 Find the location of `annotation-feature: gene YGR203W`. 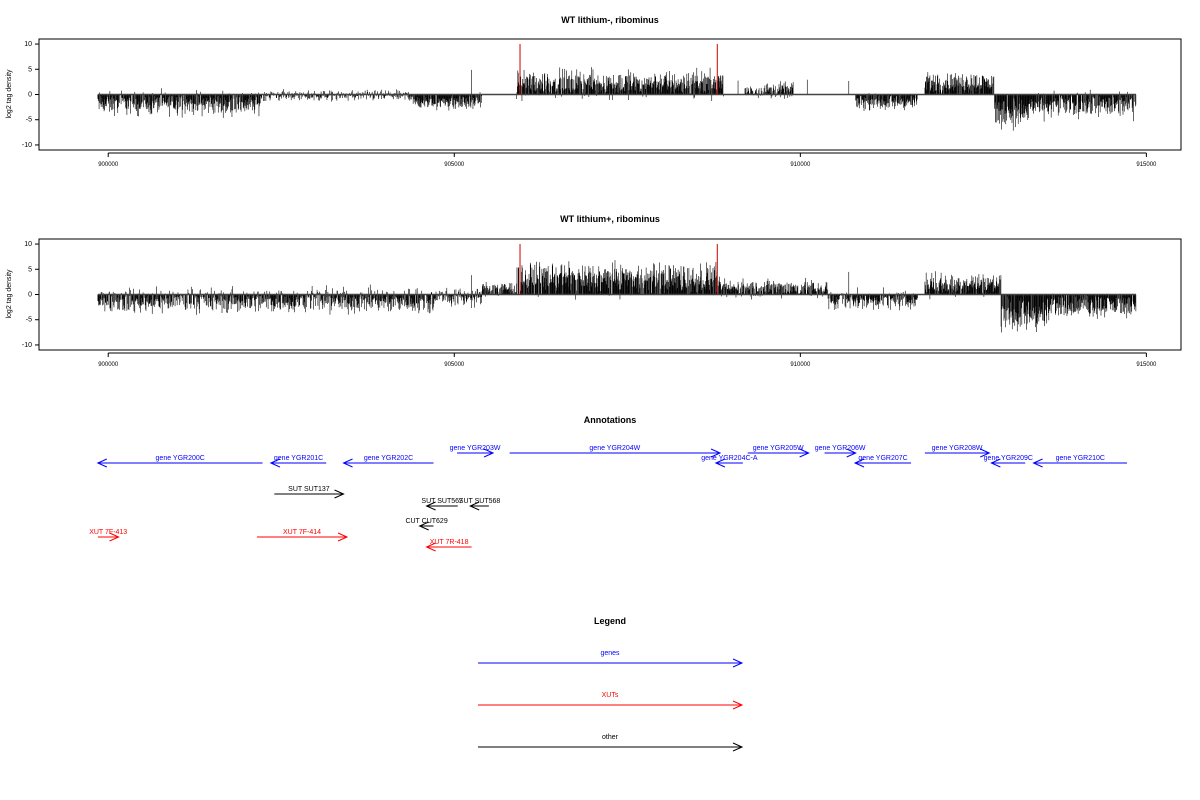

annotation-feature: gene YGR203W is located at coordinates (475, 451).